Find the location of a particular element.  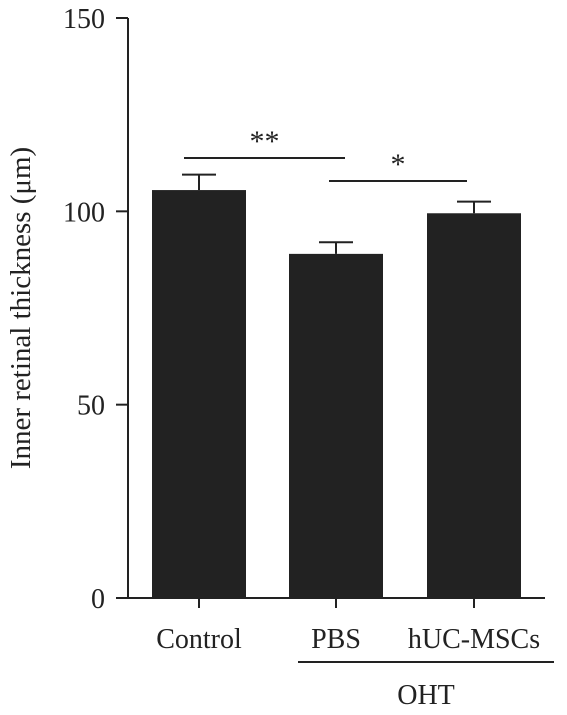

y-tick-label: 100 is located at coordinates (84, 212).